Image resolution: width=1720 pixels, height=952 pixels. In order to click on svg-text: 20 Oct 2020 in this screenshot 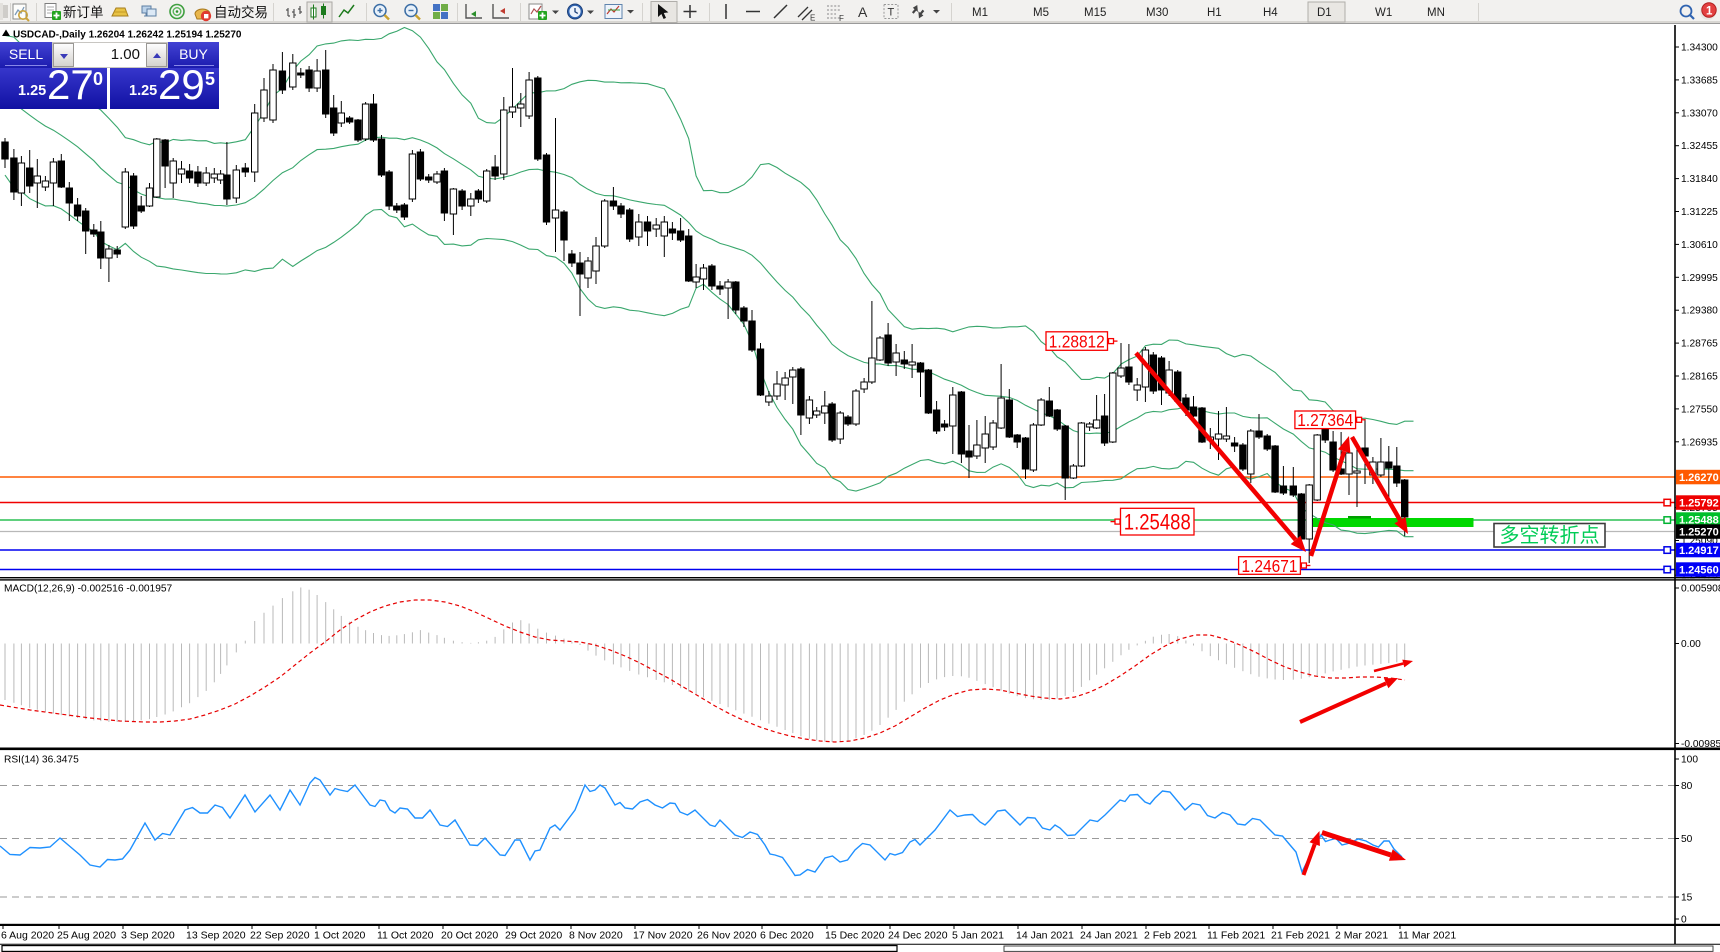, I will do `click(469, 936)`.